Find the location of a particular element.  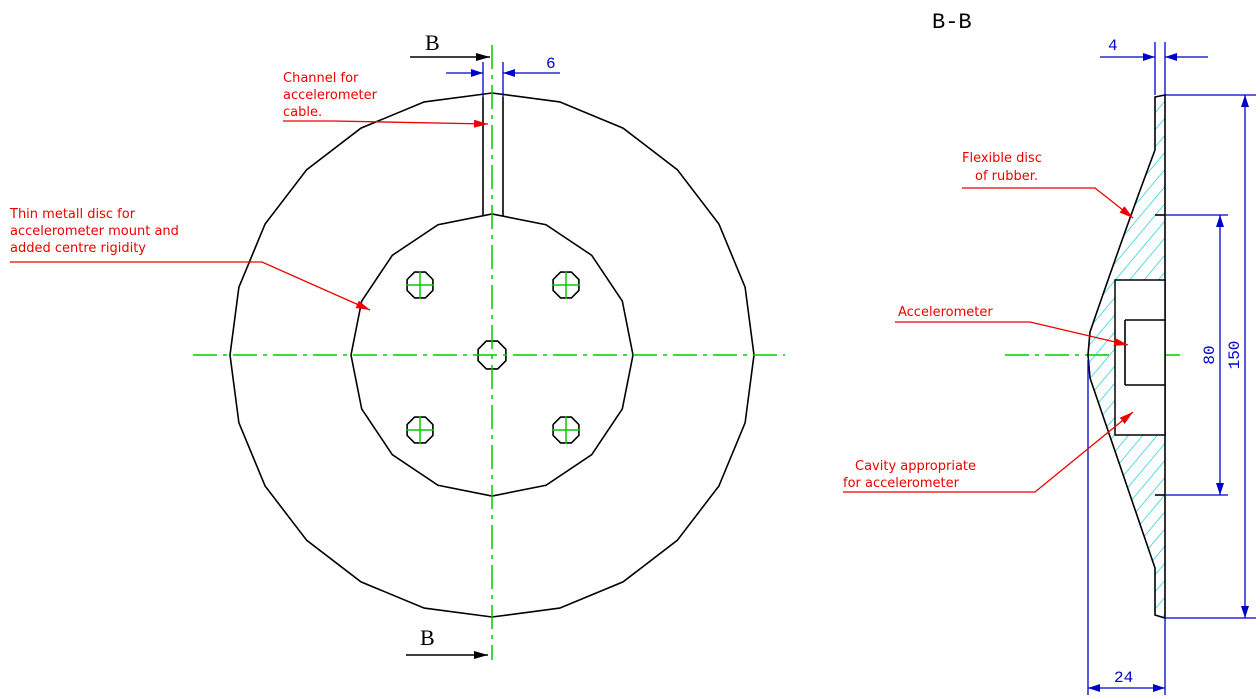

dimension-text: 6 is located at coordinates (551, 64).